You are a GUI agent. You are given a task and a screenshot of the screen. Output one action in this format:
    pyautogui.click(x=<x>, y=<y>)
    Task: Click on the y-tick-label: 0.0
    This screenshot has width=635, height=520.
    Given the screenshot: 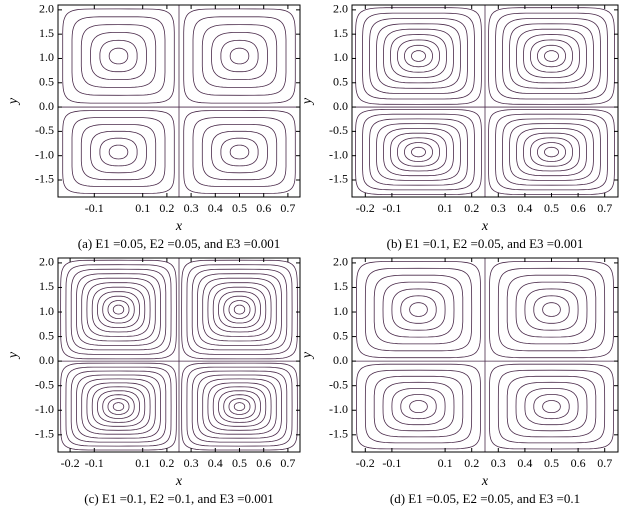 What is the action you would take?
    pyautogui.click(x=46, y=360)
    